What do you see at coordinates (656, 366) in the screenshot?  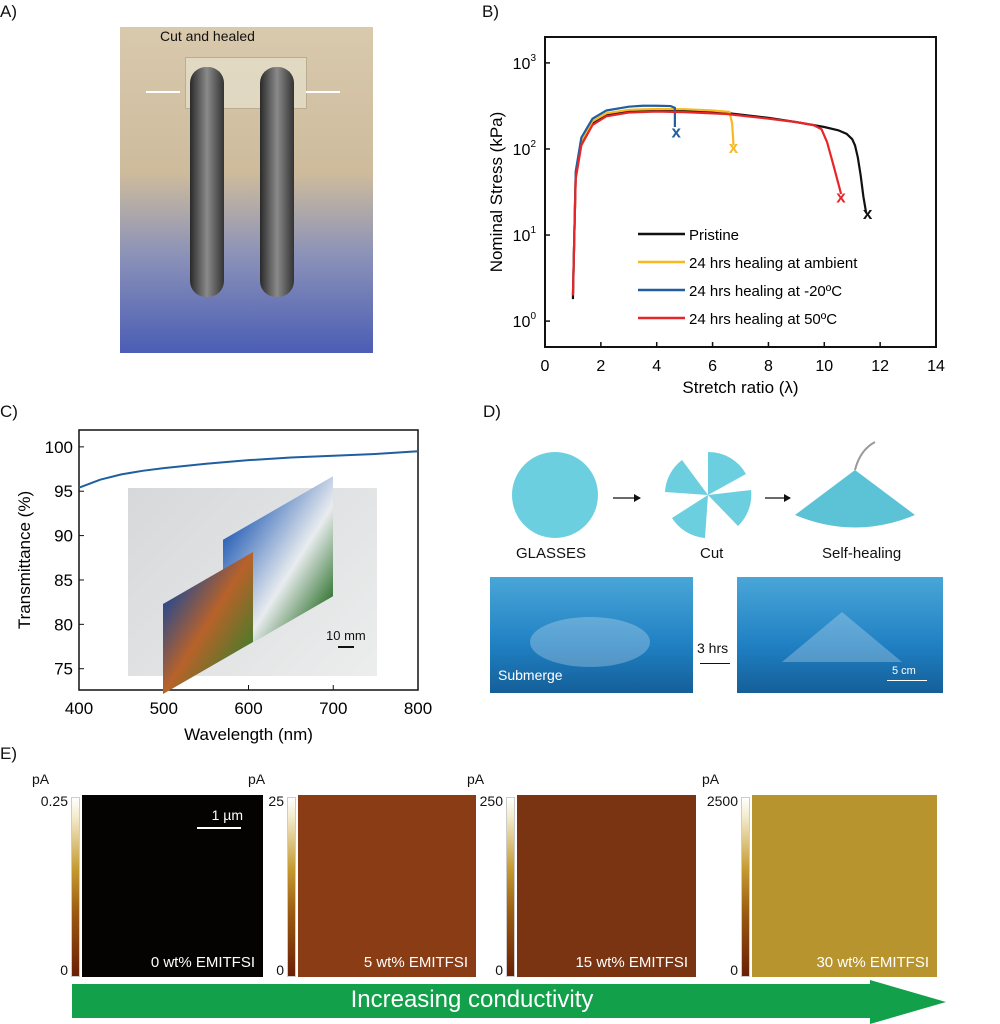 I see `x-tick-label: 4` at bounding box center [656, 366].